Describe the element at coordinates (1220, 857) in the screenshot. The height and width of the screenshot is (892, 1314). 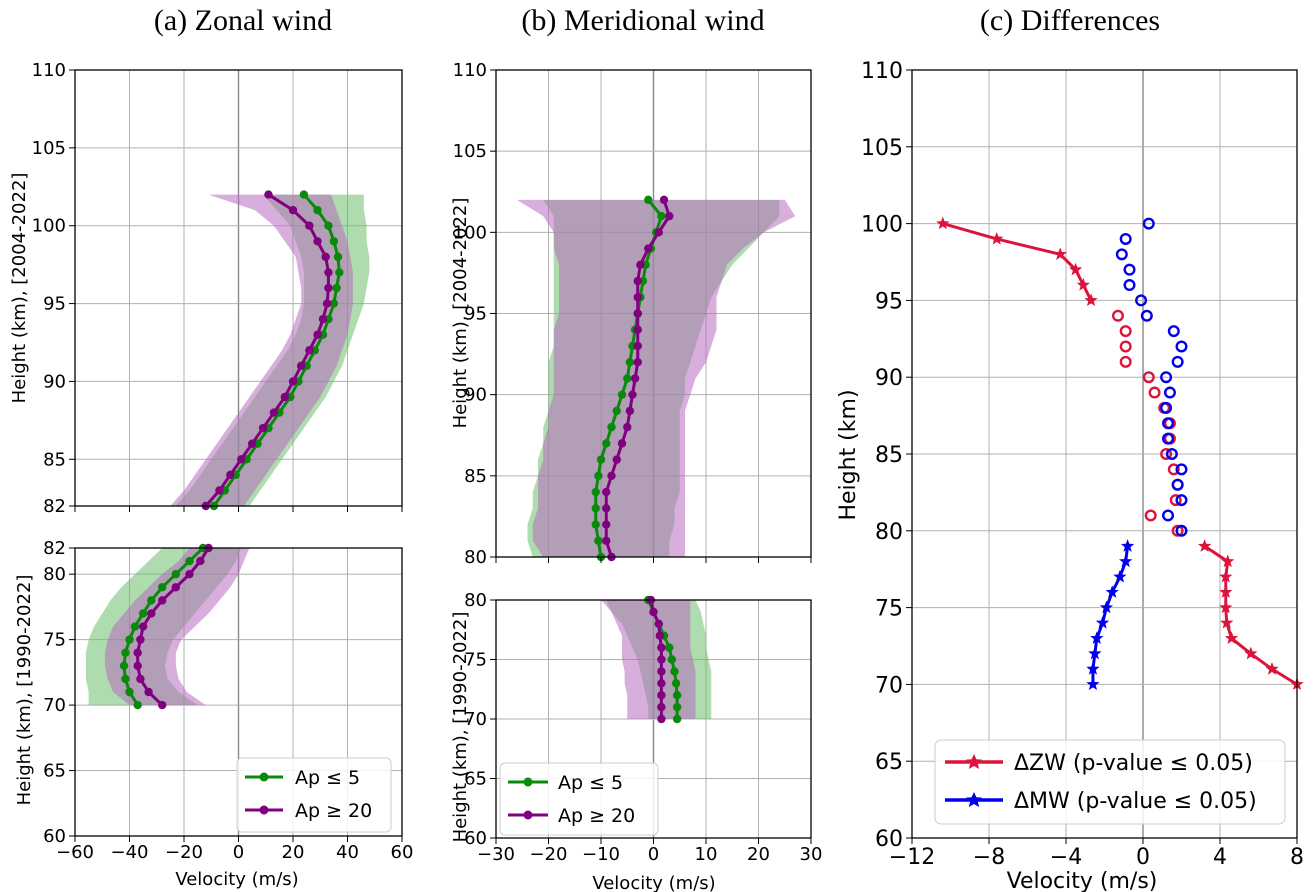
I see `xtick-label: 4` at that location.